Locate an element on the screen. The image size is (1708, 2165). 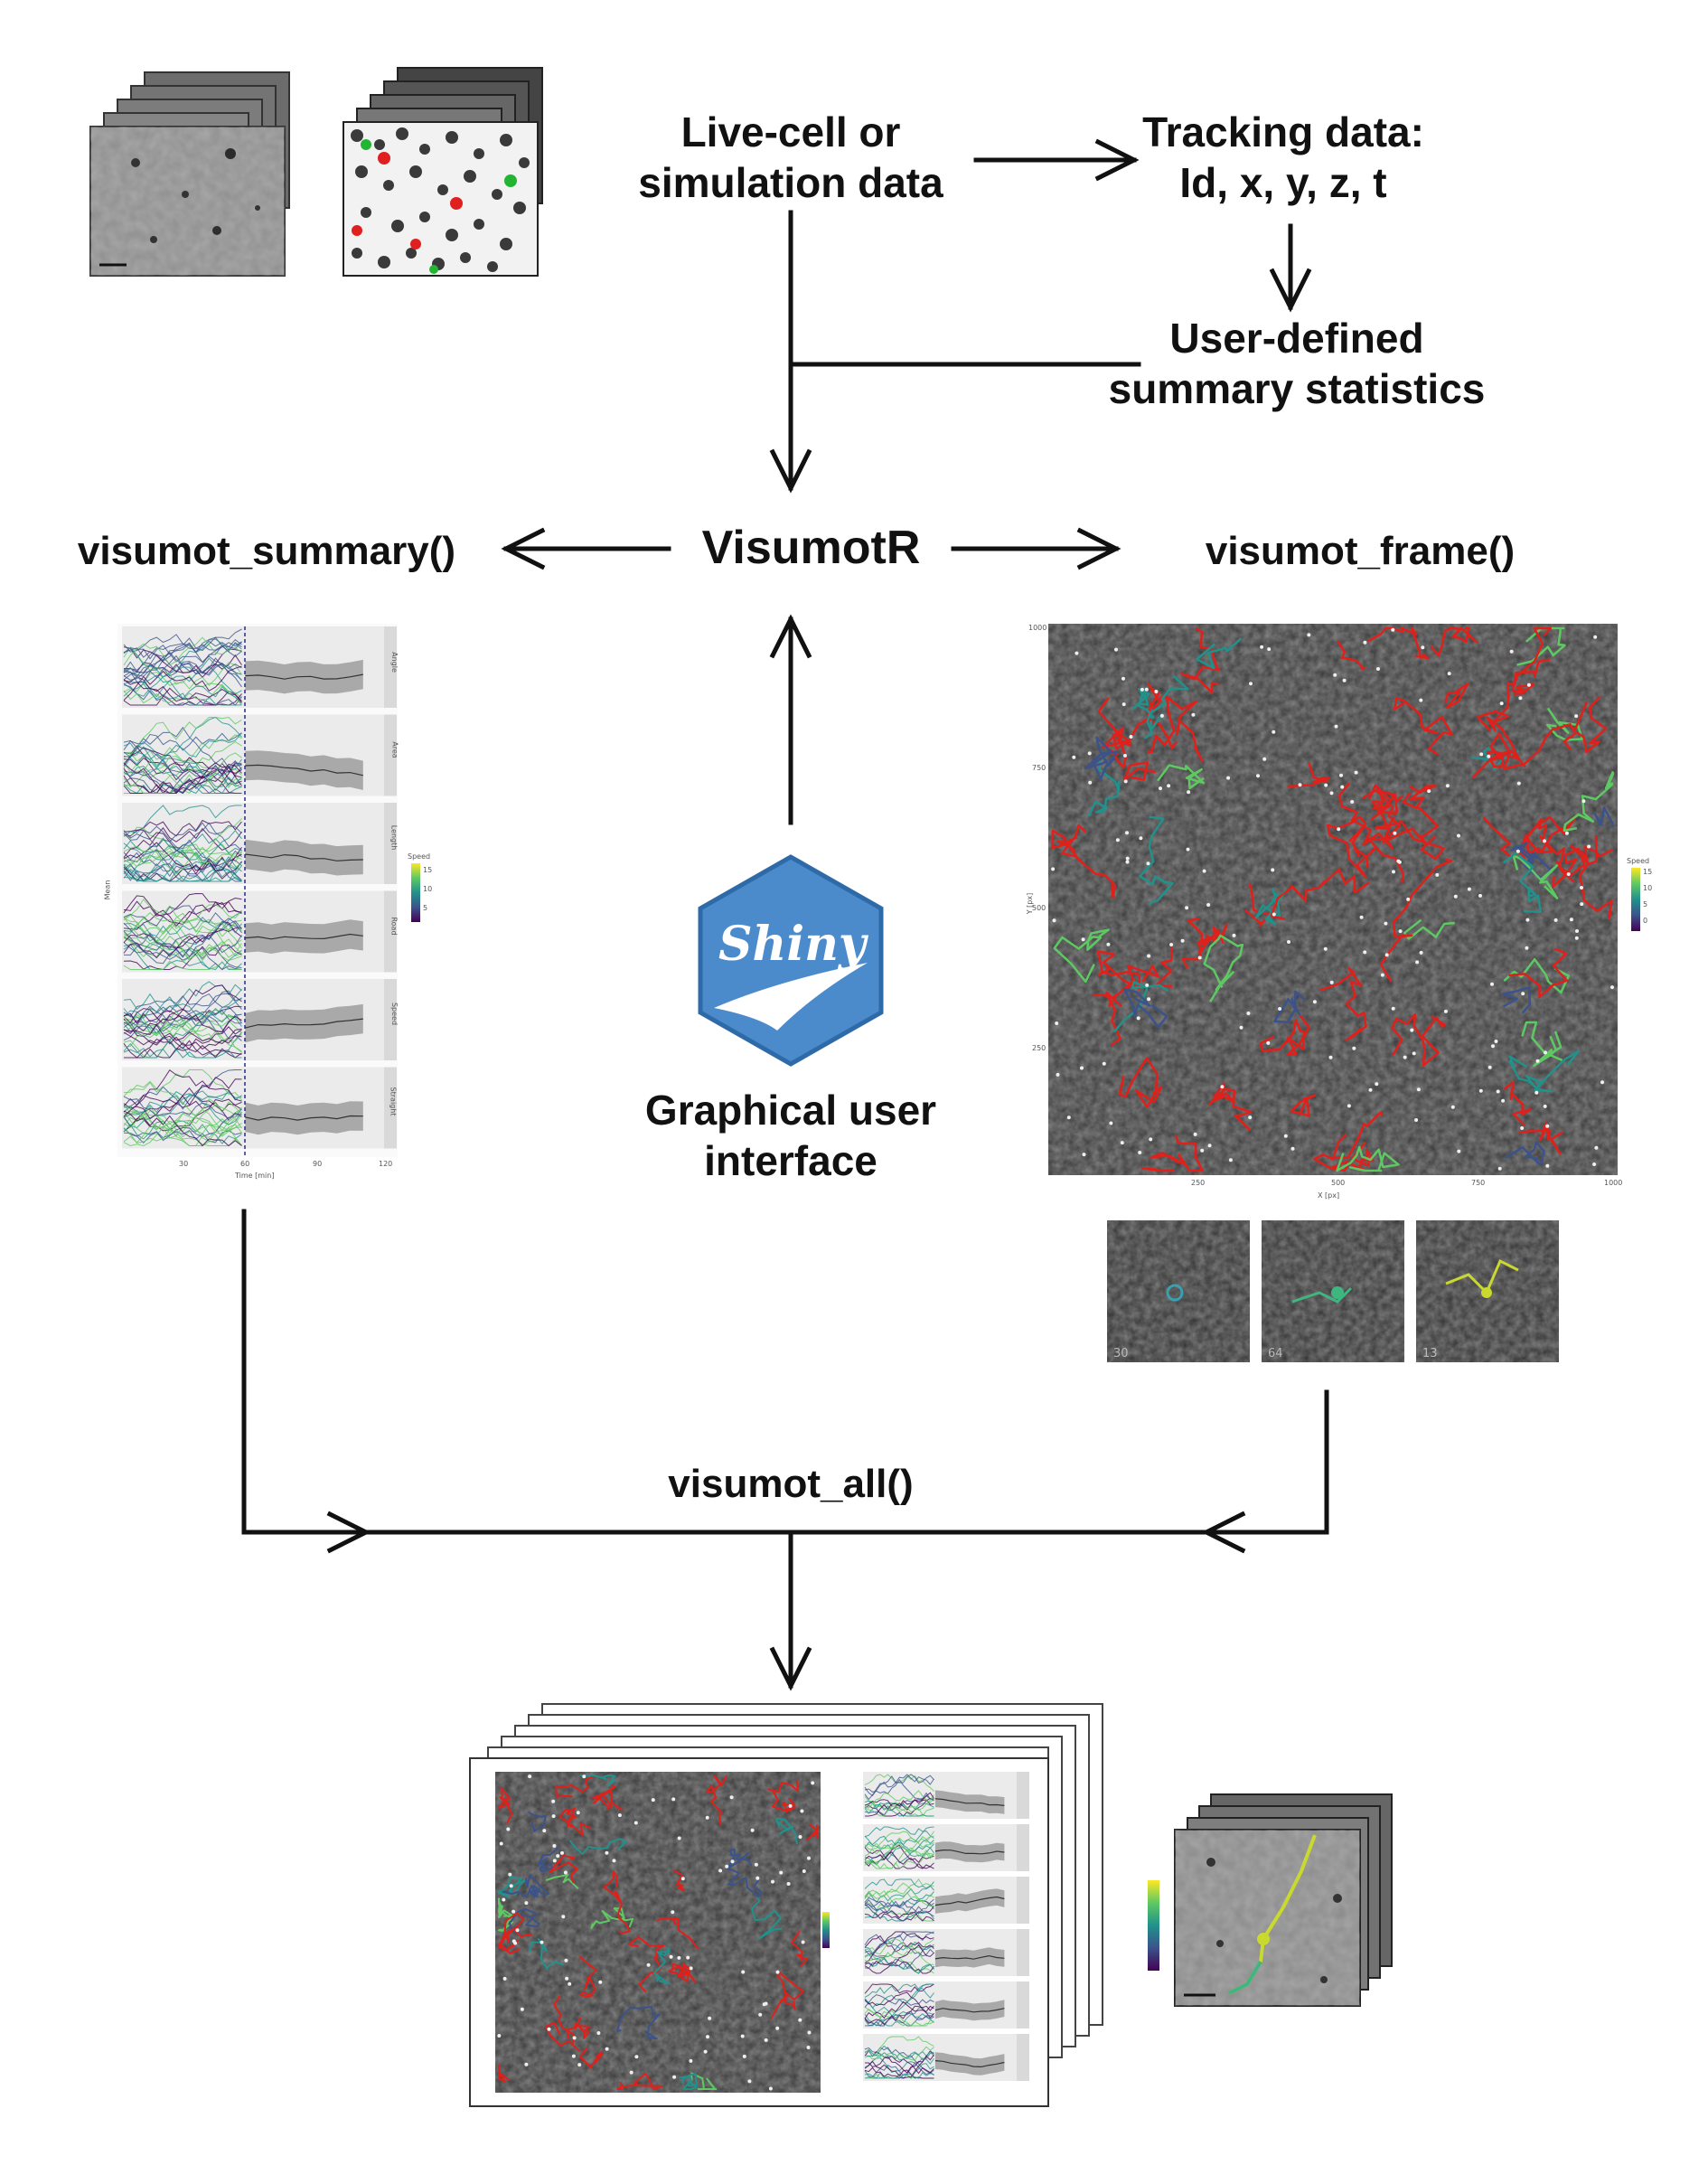
frame-y-tick: 250 is located at coordinates (1039, 1048).